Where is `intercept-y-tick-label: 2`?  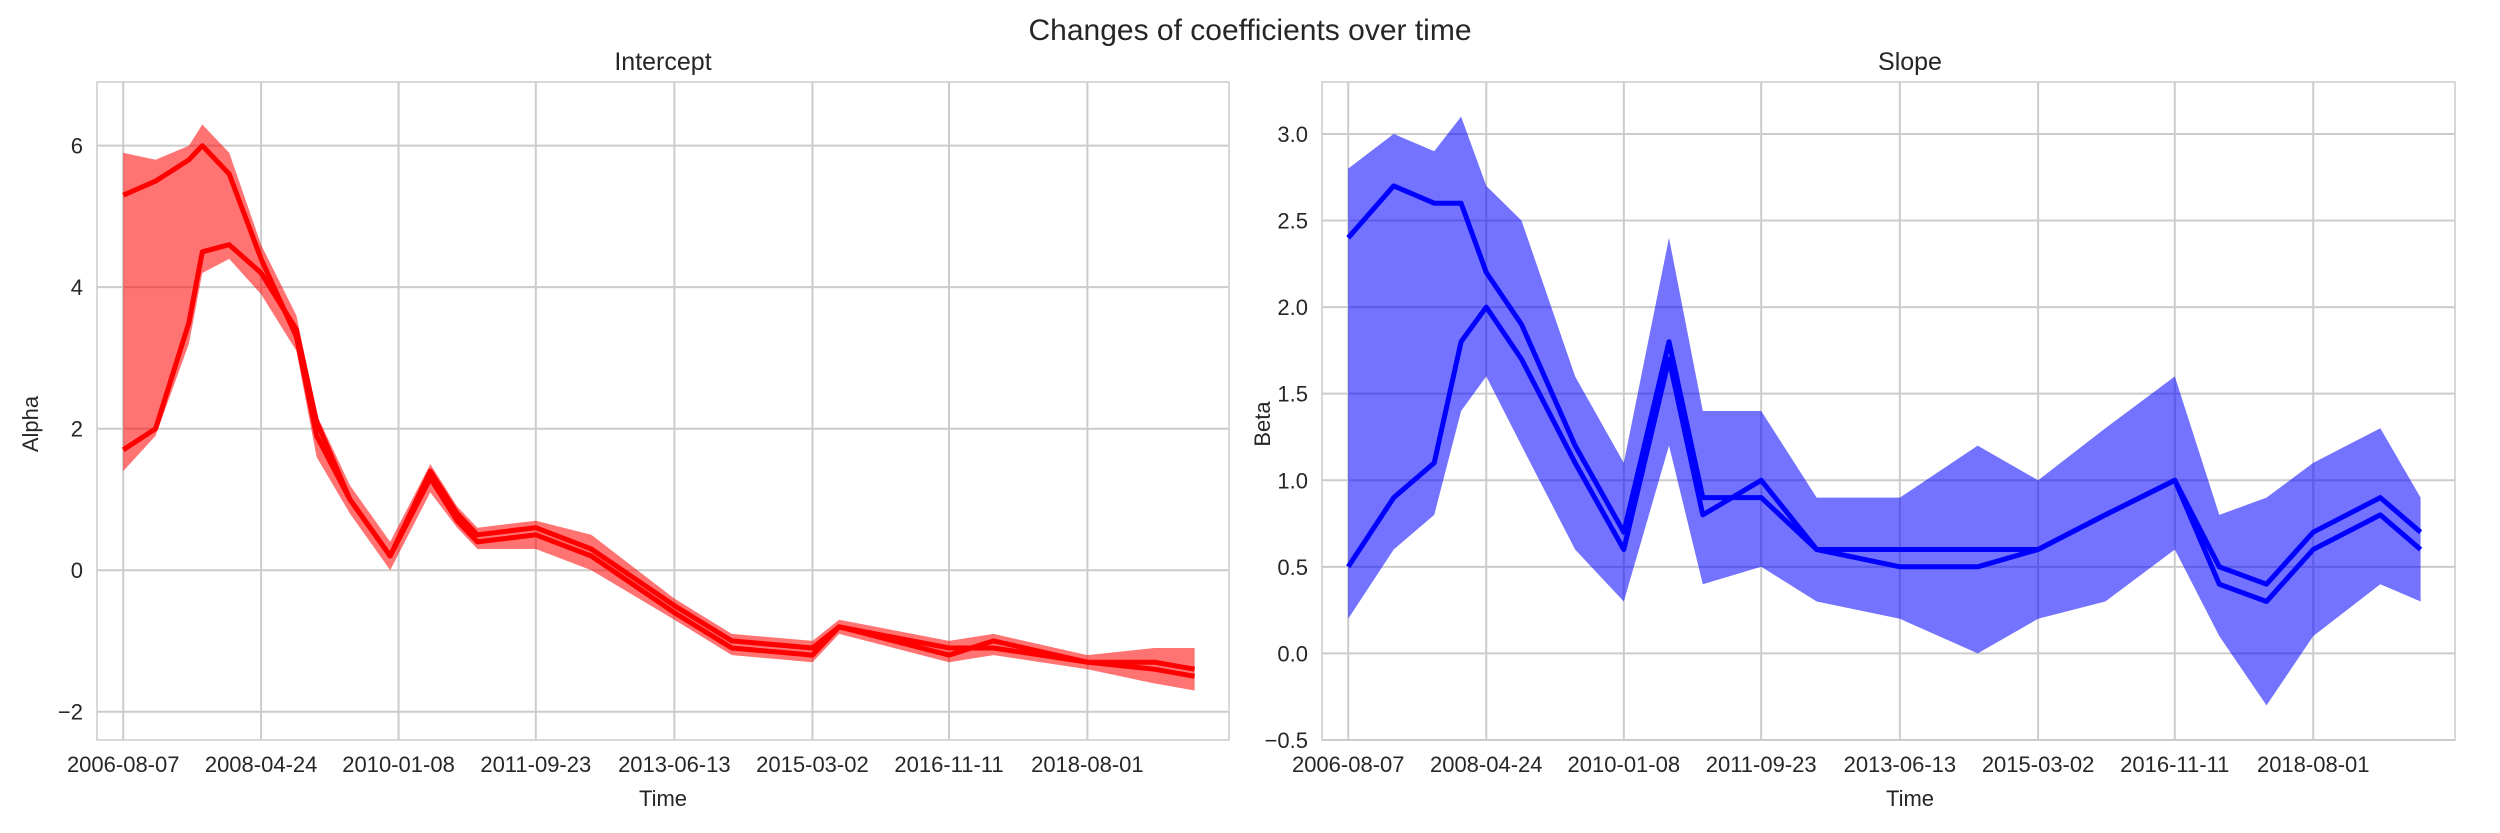 intercept-y-tick-label: 2 is located at coordinates (77, 429).